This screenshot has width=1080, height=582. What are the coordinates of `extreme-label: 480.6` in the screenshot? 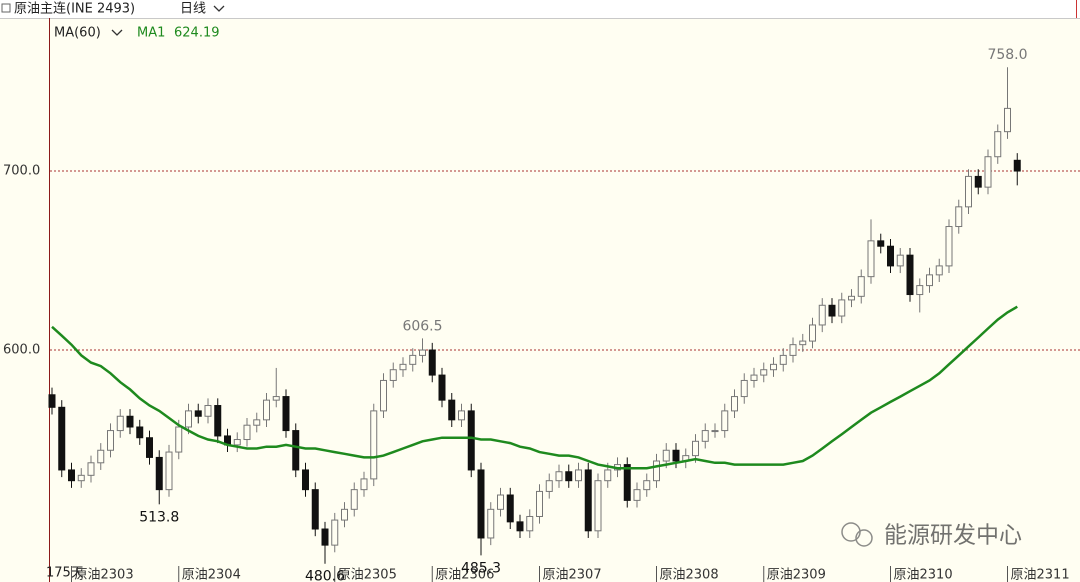 It's located at (325, 575).